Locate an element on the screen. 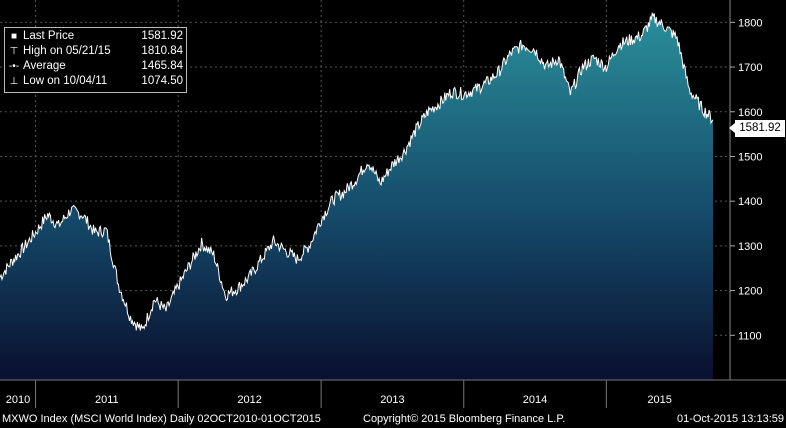 The image size is (786, 428). legend-item-last-price: ■ Last Price 1581.92 is located at coordinates (95, 36).